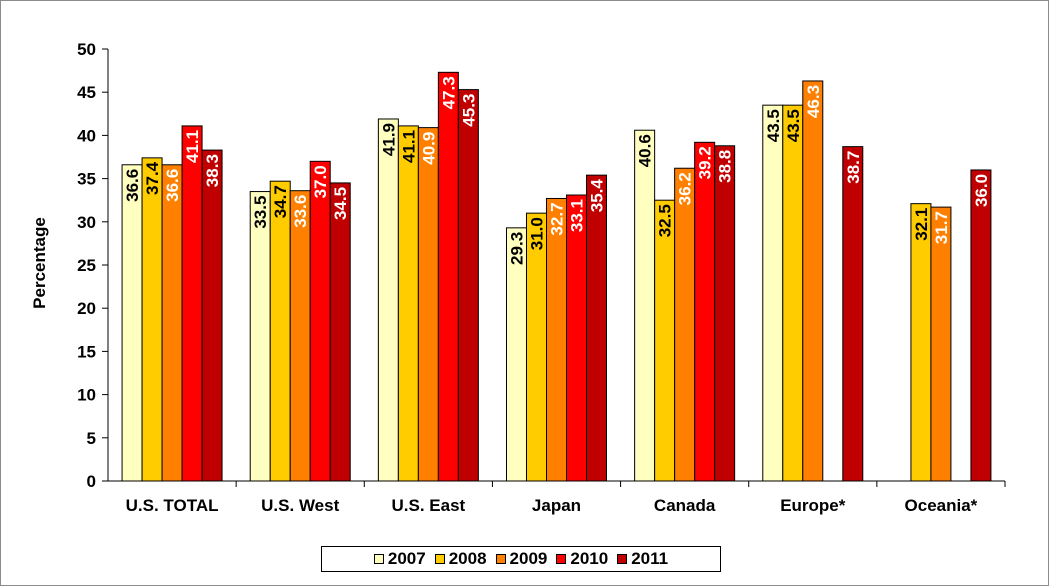 Image resolution: width=1049 pixels, height=586 pixels. What do you see at coordinates (406, 558) in the screenshot?
I see `legend-label: 2007` at bounding box center [406, 558].